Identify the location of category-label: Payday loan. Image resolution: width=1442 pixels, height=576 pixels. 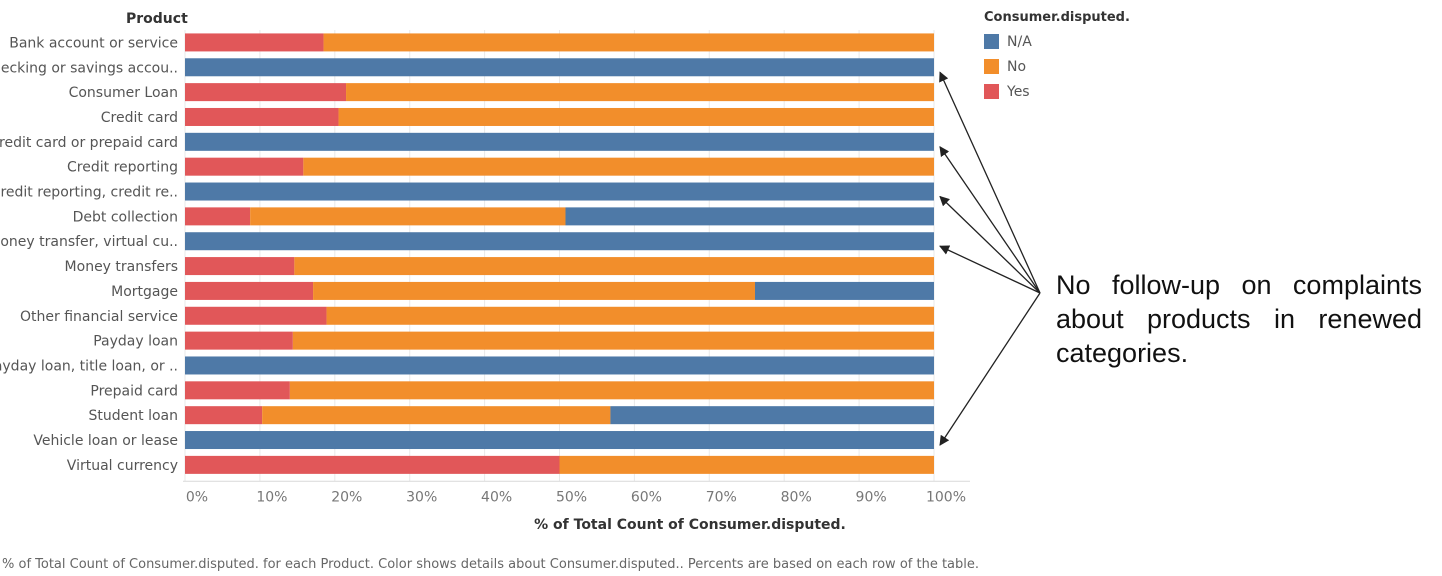
(135, 342).